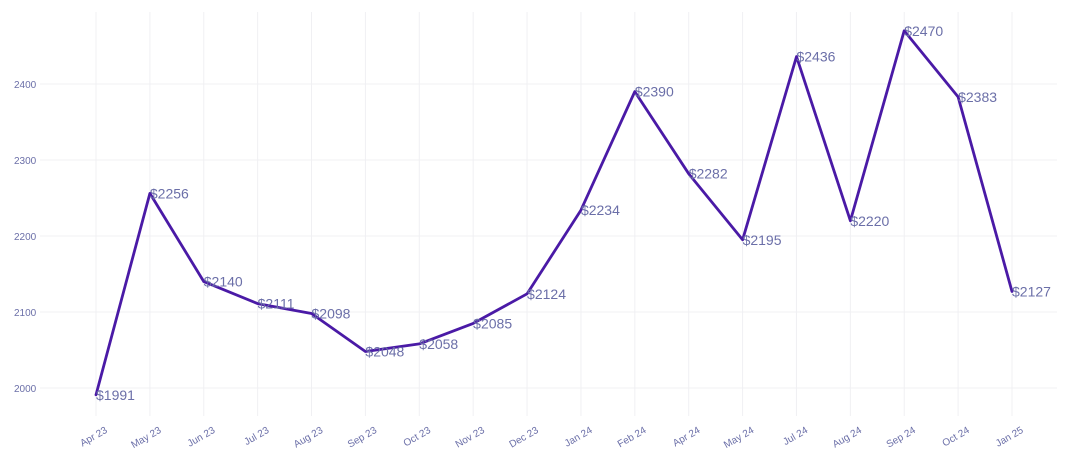 This screenshot has height=465, width=1070. What do you see at coordinates (470, 438) in the screenshot?
I see `x-tick-label: Nov 23` at bounding box center [470, 438].